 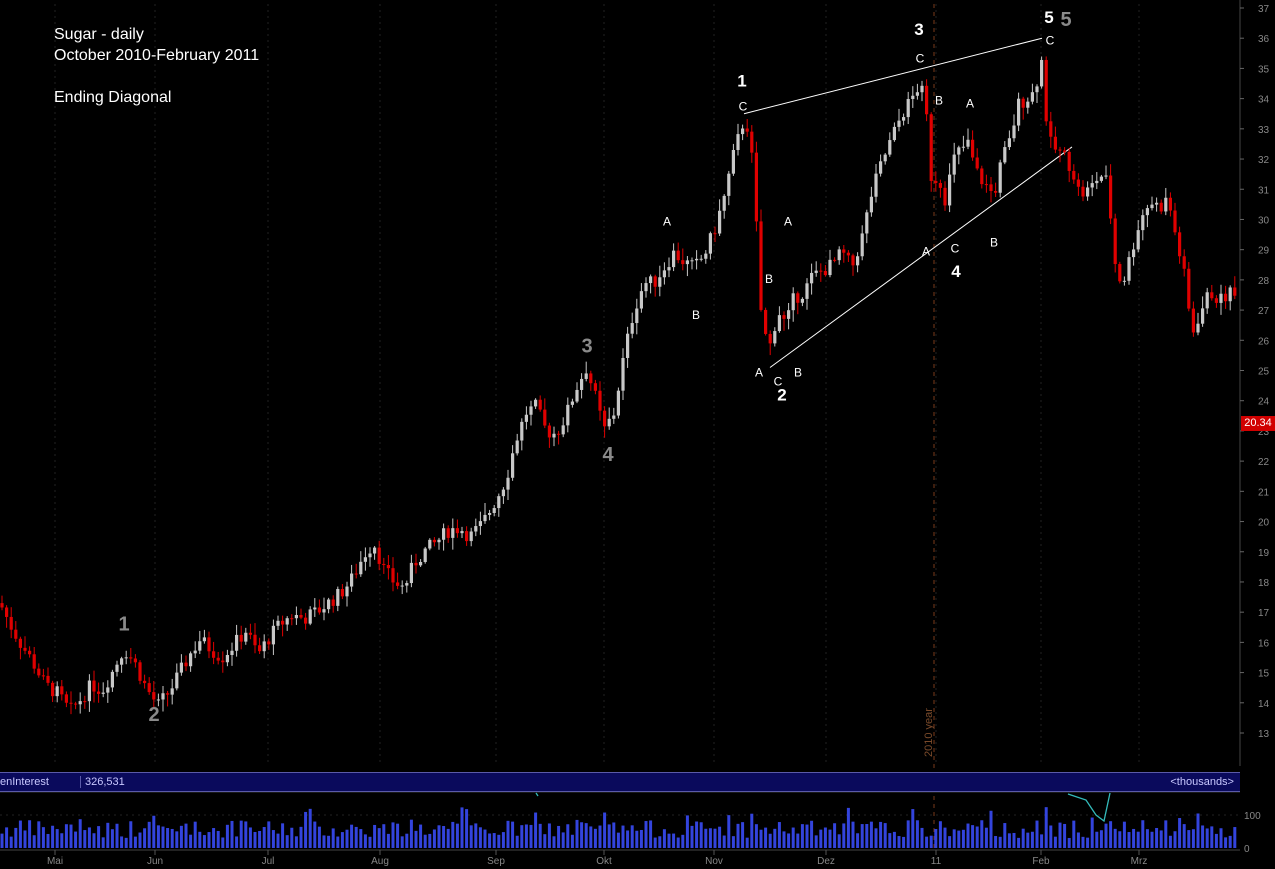 What do you see at coordinates (380, 861) in the screenshot?
I see `month-tick-label: Aug` at bounding box center [380, 861].